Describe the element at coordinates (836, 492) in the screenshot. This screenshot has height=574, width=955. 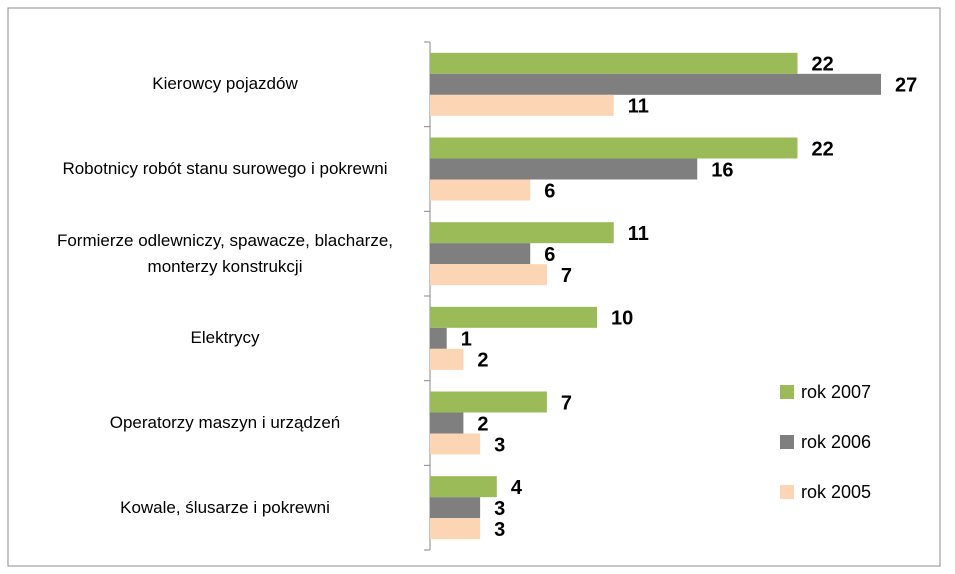
I see `legend-label: rok 2005` at that location.